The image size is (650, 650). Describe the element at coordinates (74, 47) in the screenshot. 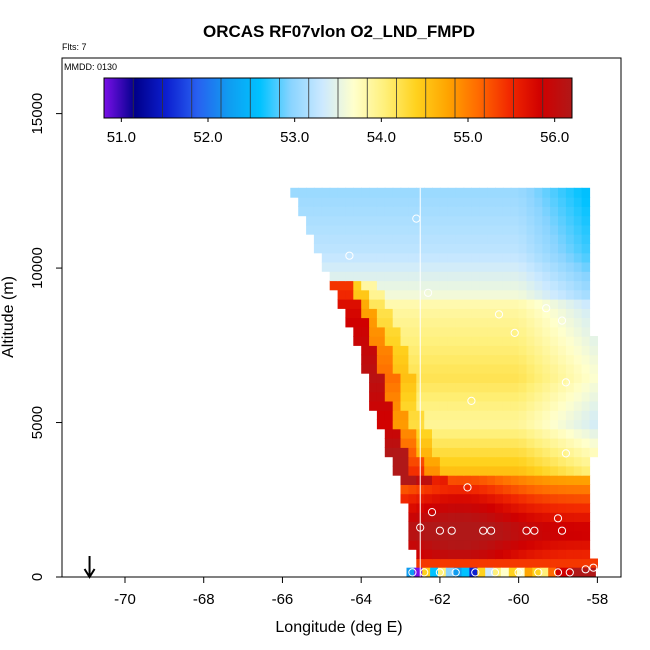

I see `flights-label: Flts: 7` at that location.